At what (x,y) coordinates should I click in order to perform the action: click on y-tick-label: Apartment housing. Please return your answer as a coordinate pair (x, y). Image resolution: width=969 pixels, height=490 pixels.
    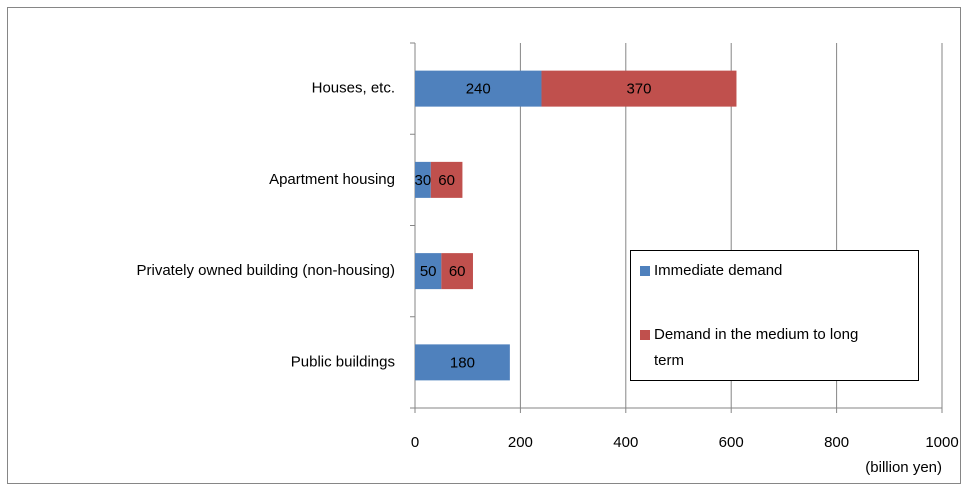
    Looking at the image, I should click on (332, 179).